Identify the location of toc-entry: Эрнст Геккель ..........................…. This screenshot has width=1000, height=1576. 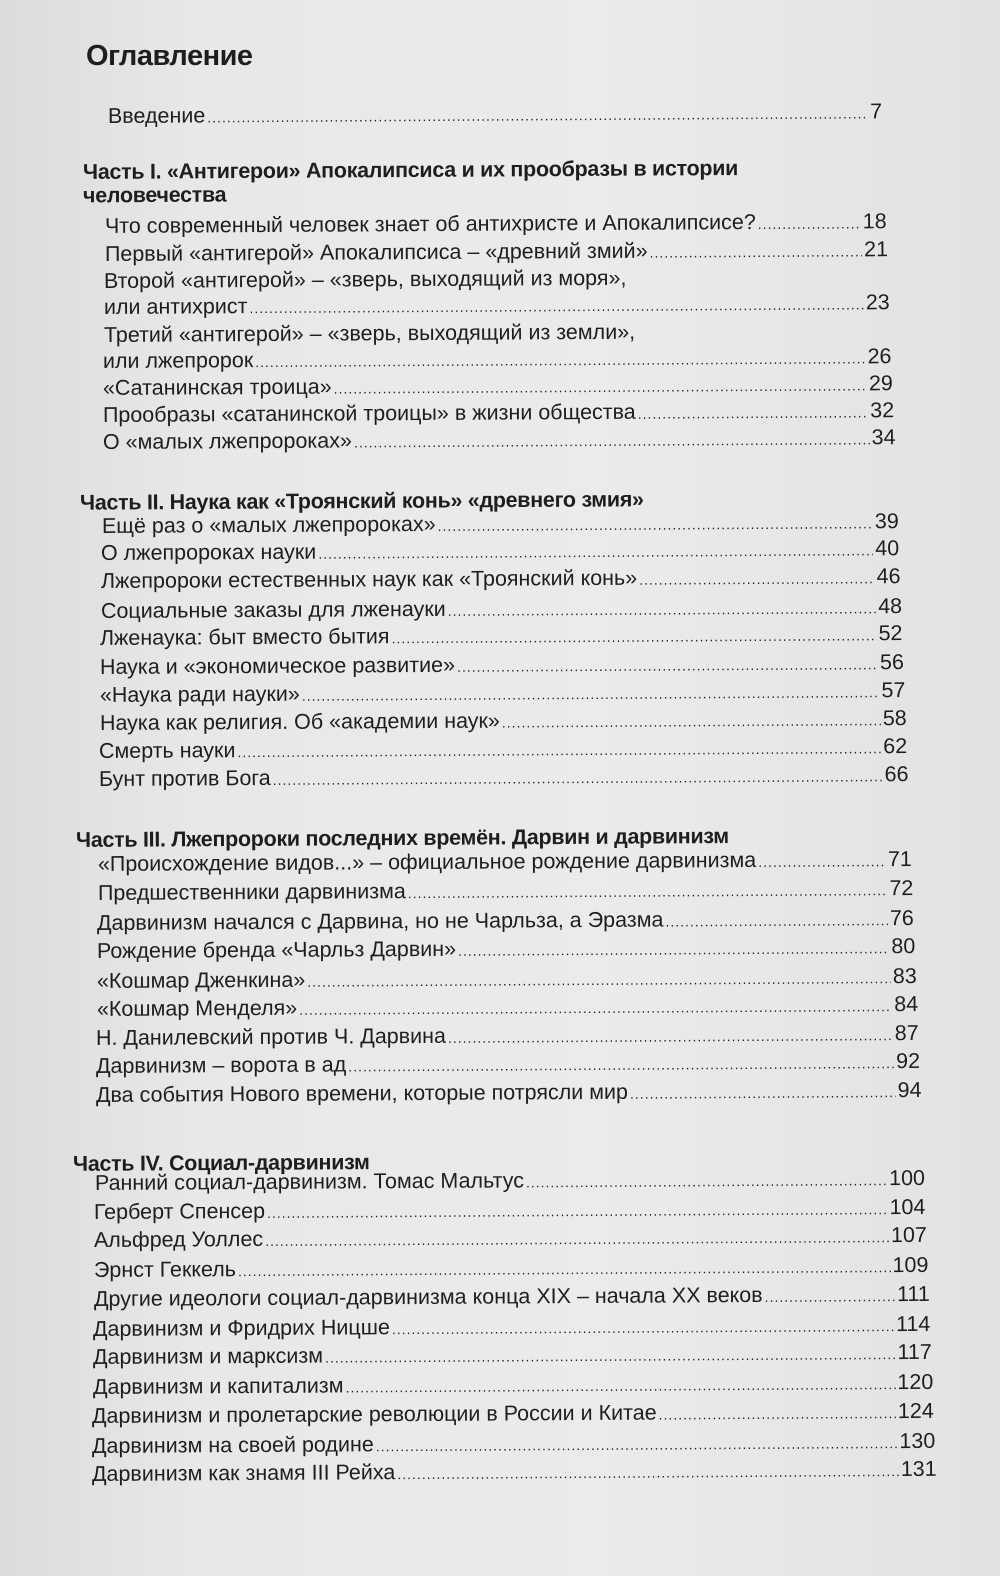
(511, 1269).